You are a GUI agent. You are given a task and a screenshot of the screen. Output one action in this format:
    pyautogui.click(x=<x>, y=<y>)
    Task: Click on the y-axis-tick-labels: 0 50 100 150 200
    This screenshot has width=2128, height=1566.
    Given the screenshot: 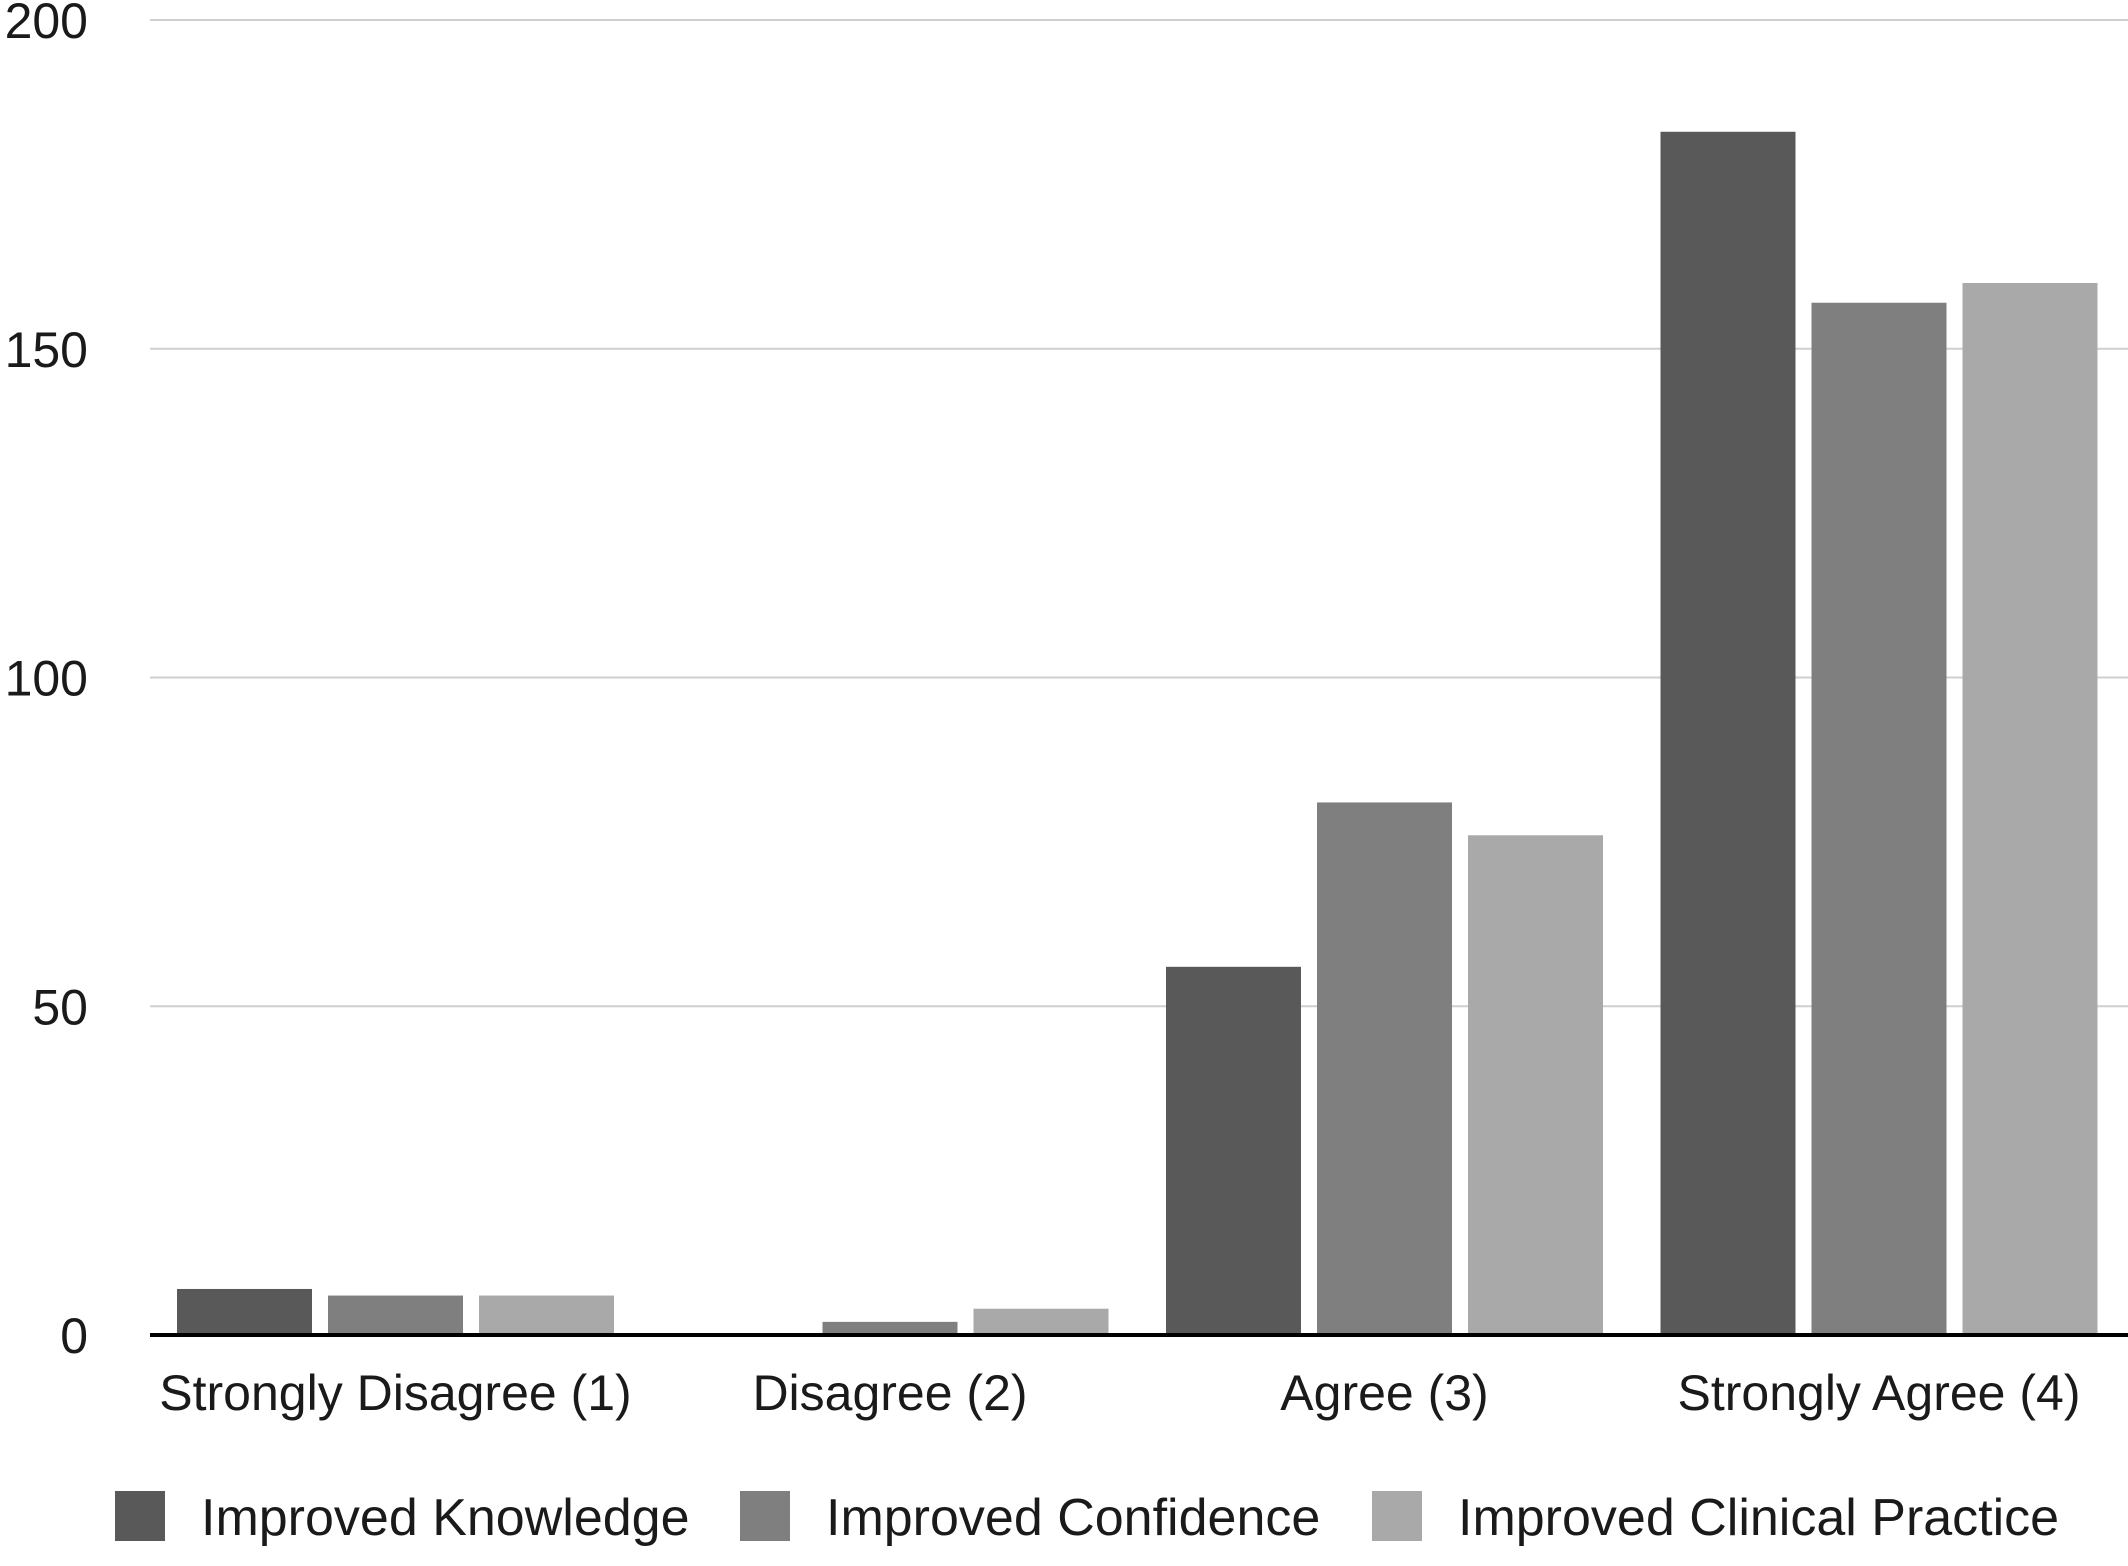 What is the action you would take?
    pyautogui.click(x=46, y=682)
    